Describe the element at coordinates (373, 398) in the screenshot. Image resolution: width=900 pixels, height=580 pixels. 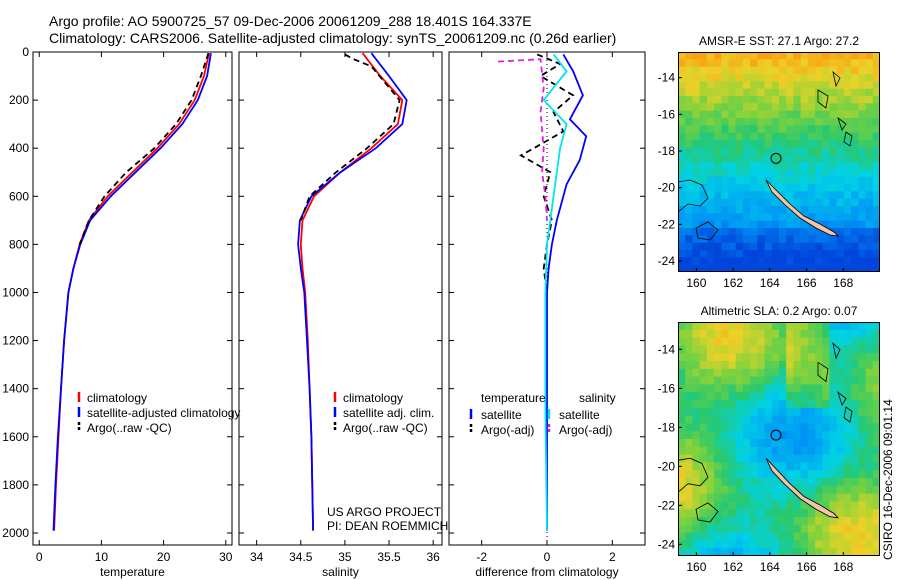
I see `legend-label: climatology` at that location.